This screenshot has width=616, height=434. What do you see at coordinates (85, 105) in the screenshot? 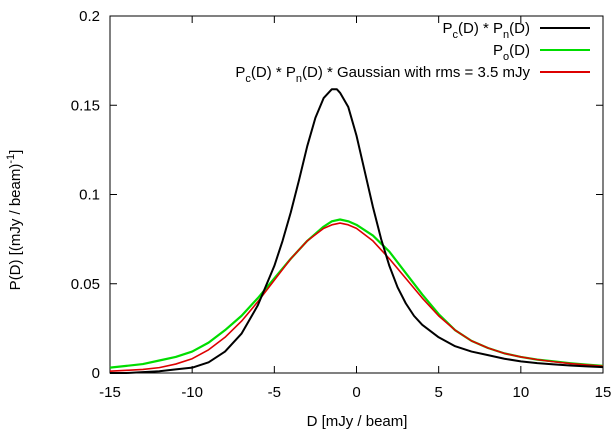
I see `y-tick-label: 0.15` at bounding box center [85, 105].